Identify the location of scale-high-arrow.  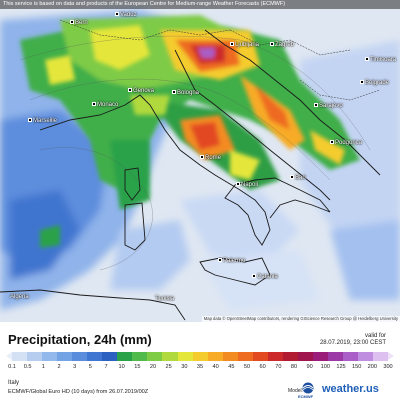
(391, 356).